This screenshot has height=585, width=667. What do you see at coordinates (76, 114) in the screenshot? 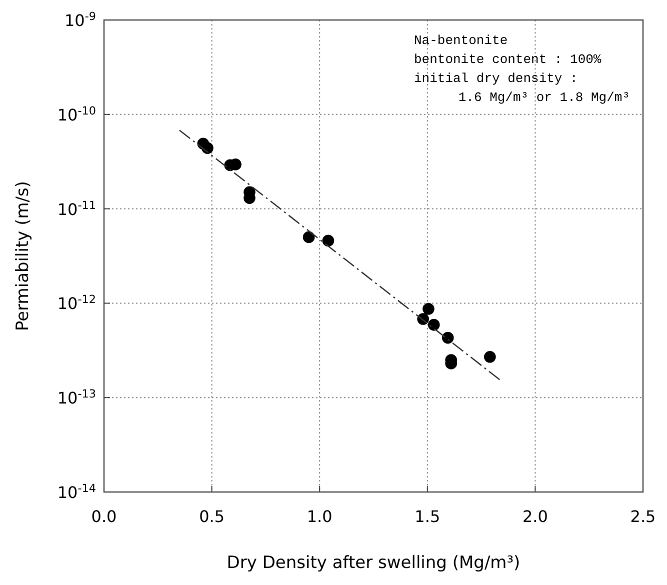
I see `y-tick-label: 10$^{-10}$` at bounding box center [76, 114].